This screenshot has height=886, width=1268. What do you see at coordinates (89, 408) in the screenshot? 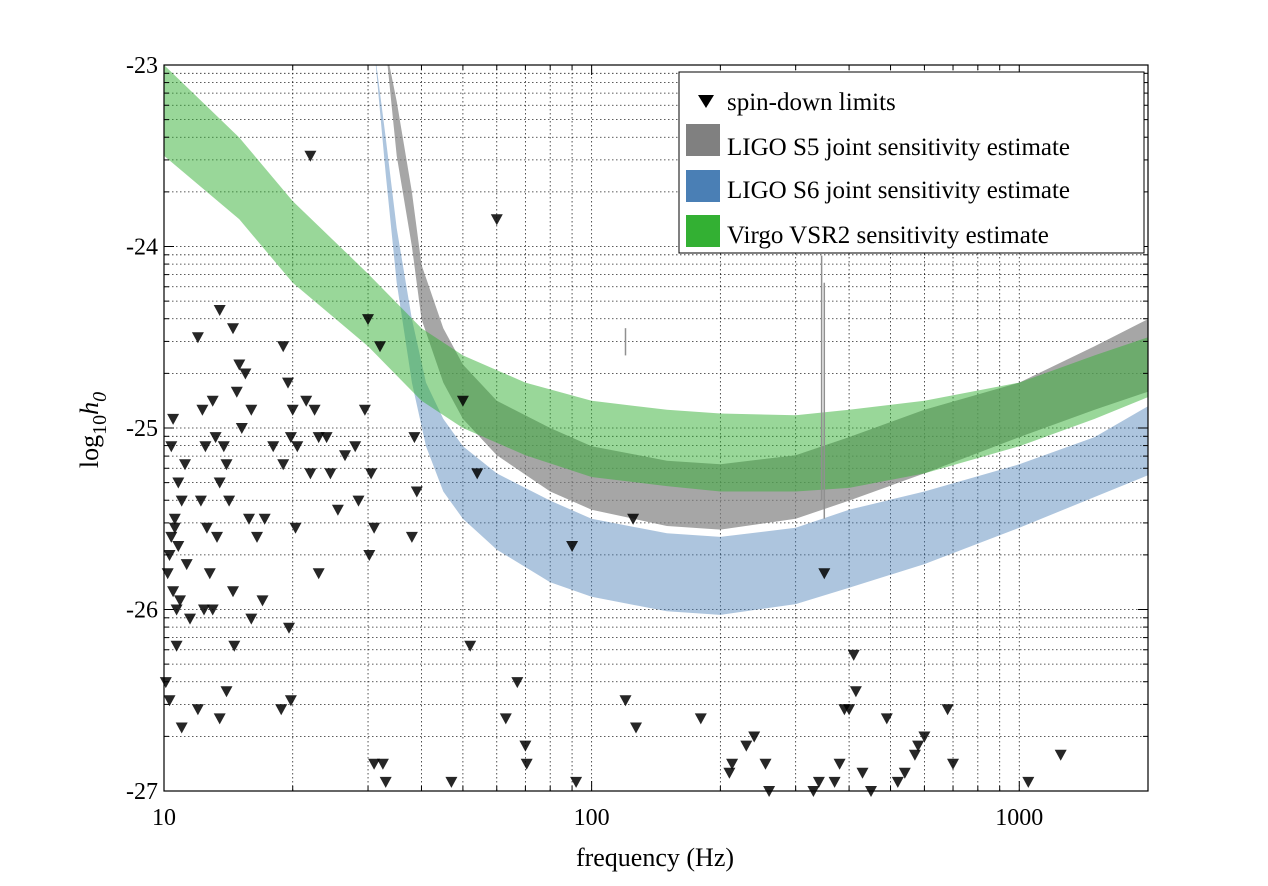
I see `y-axis-label-var: h` at bounding box center [89, 408].